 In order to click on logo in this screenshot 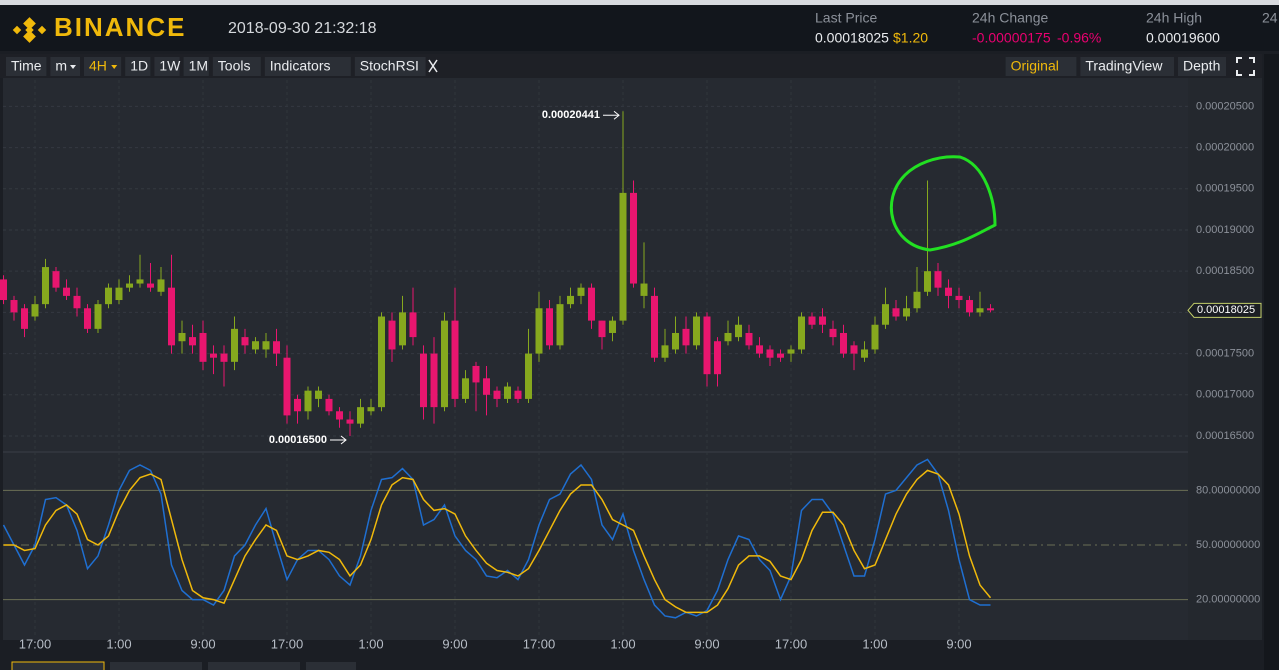, I will do `click(29, 30)`.